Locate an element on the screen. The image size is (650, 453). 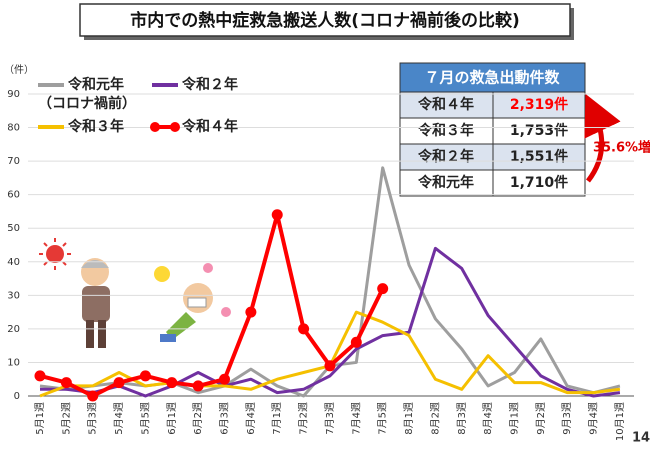
x-tick-label: 7月2週 is located at coordinates (304, 418).